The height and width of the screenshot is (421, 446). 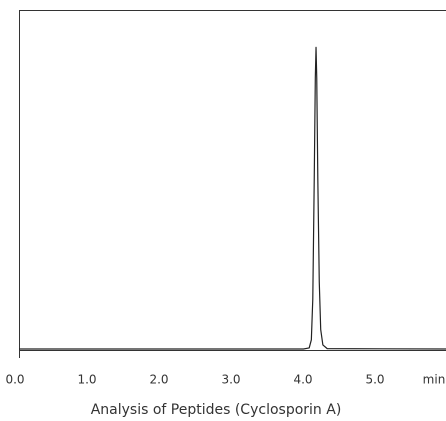 I want to click on x-tick-label: 2.0, so click(x=158, y=380).